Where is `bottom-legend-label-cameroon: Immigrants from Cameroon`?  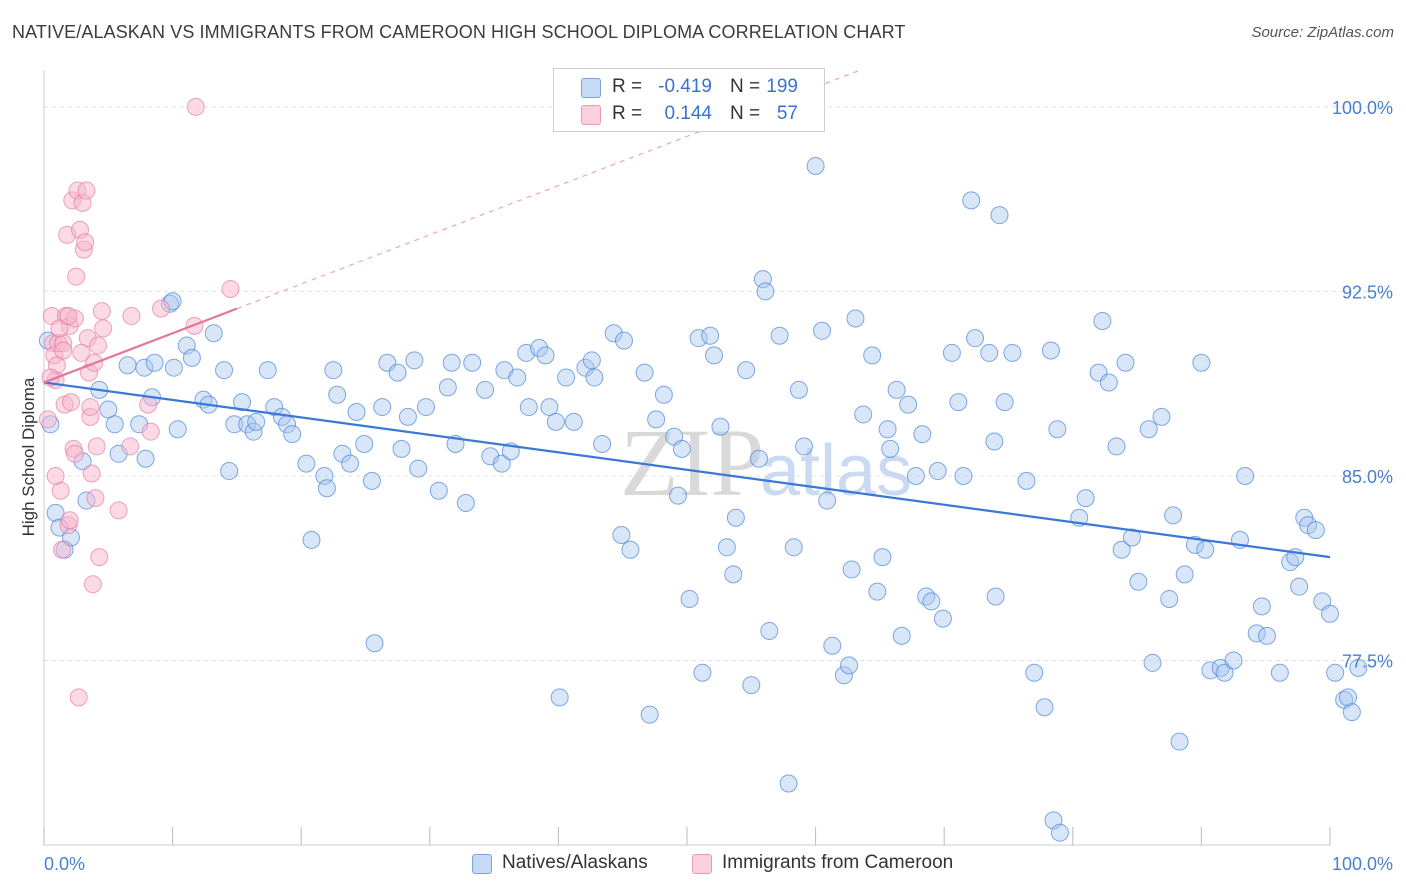
bottom-legend-label-cameroon: Immigrants from Cameroon is located at coordinates (838, 862).